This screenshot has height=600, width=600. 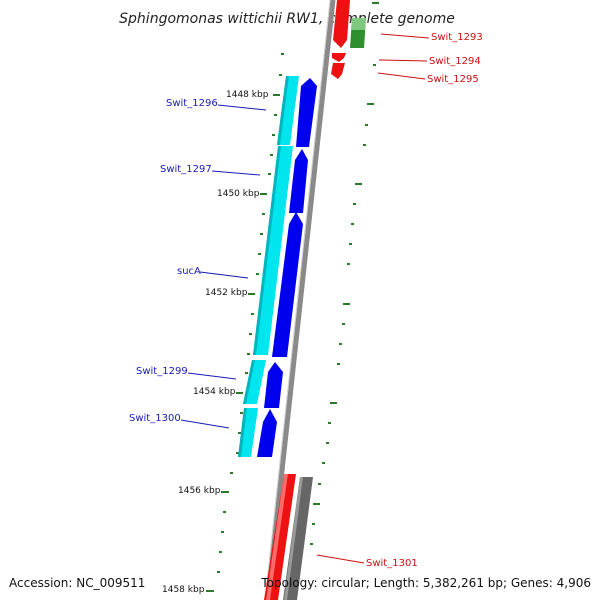 What do you see at coordinates (344, 273) in the screenshot?
I see `right-tick-axis` at bounding box center [344, 273].